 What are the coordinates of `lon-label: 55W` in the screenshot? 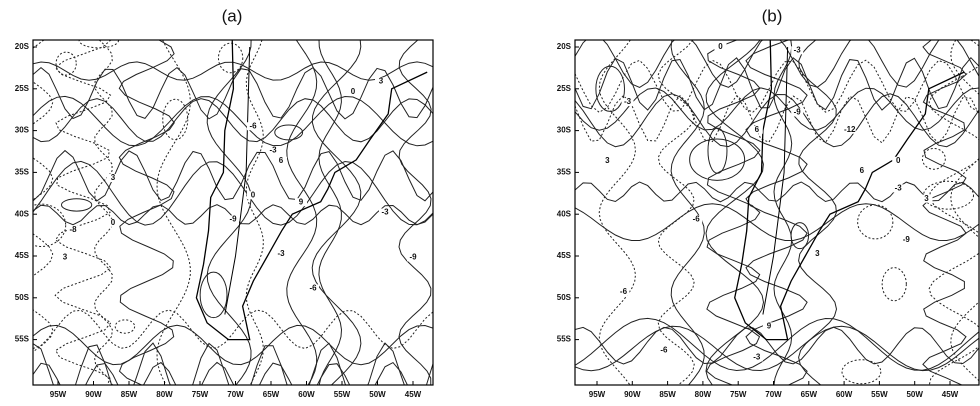 It's located at (879, 394).